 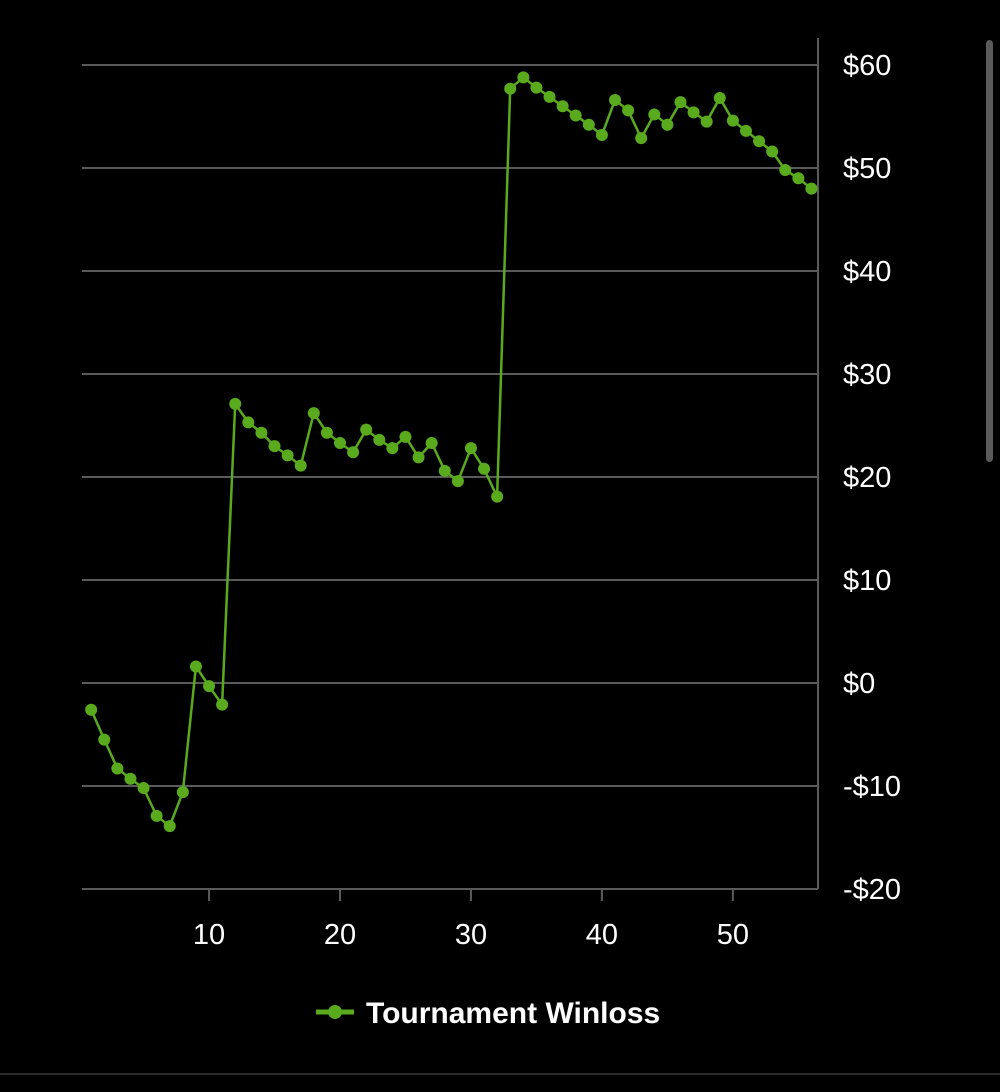 What do you see at coordinates (859, 684) in the screenshot?
I see `y-tick-label: $0` at bounding box center [859, 684].